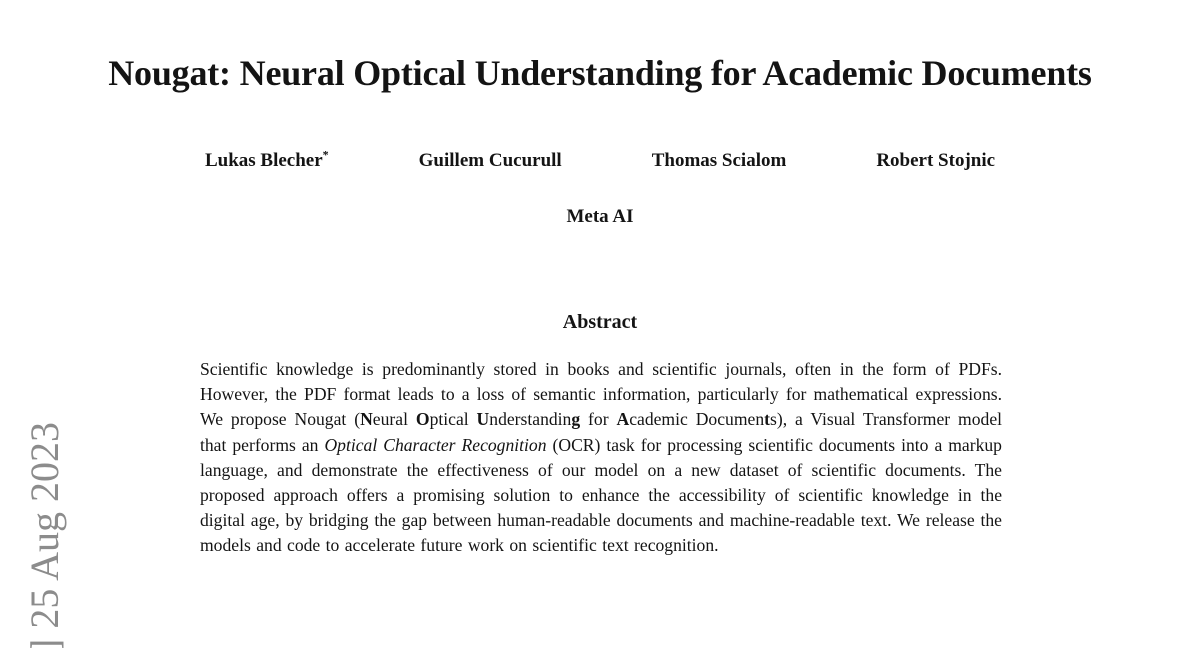  I want to click on abstract-segment: U, so click(483, 419).